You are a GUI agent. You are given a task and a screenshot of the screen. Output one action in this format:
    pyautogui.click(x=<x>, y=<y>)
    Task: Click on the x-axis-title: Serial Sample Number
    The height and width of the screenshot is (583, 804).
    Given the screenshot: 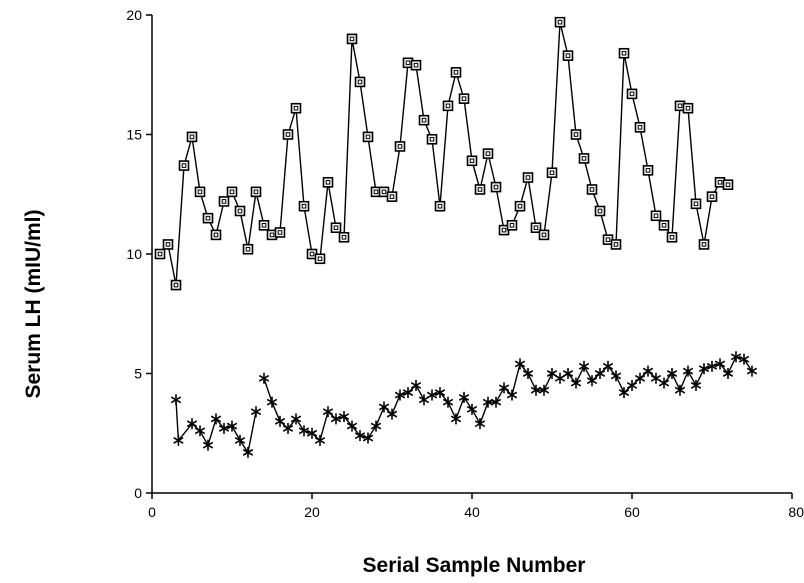 What is the action you would take?
    pyautogui.click(x=474, y=565)
    